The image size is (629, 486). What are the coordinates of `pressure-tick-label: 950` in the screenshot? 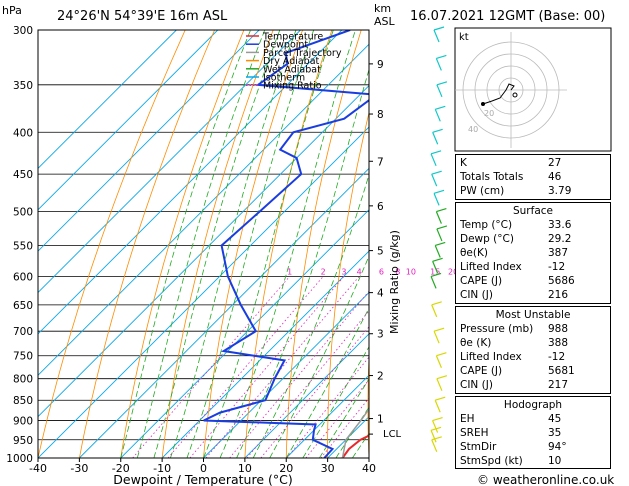 It's located at (23, 441).